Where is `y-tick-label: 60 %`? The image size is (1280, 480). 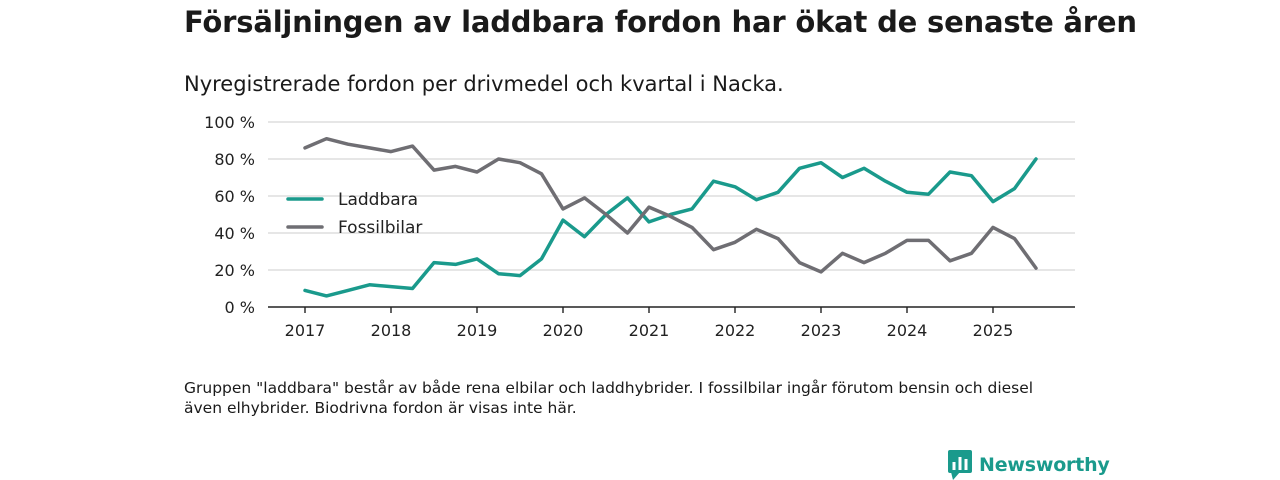
y-tick-label: 60 % is located at coordinates (234, 196).